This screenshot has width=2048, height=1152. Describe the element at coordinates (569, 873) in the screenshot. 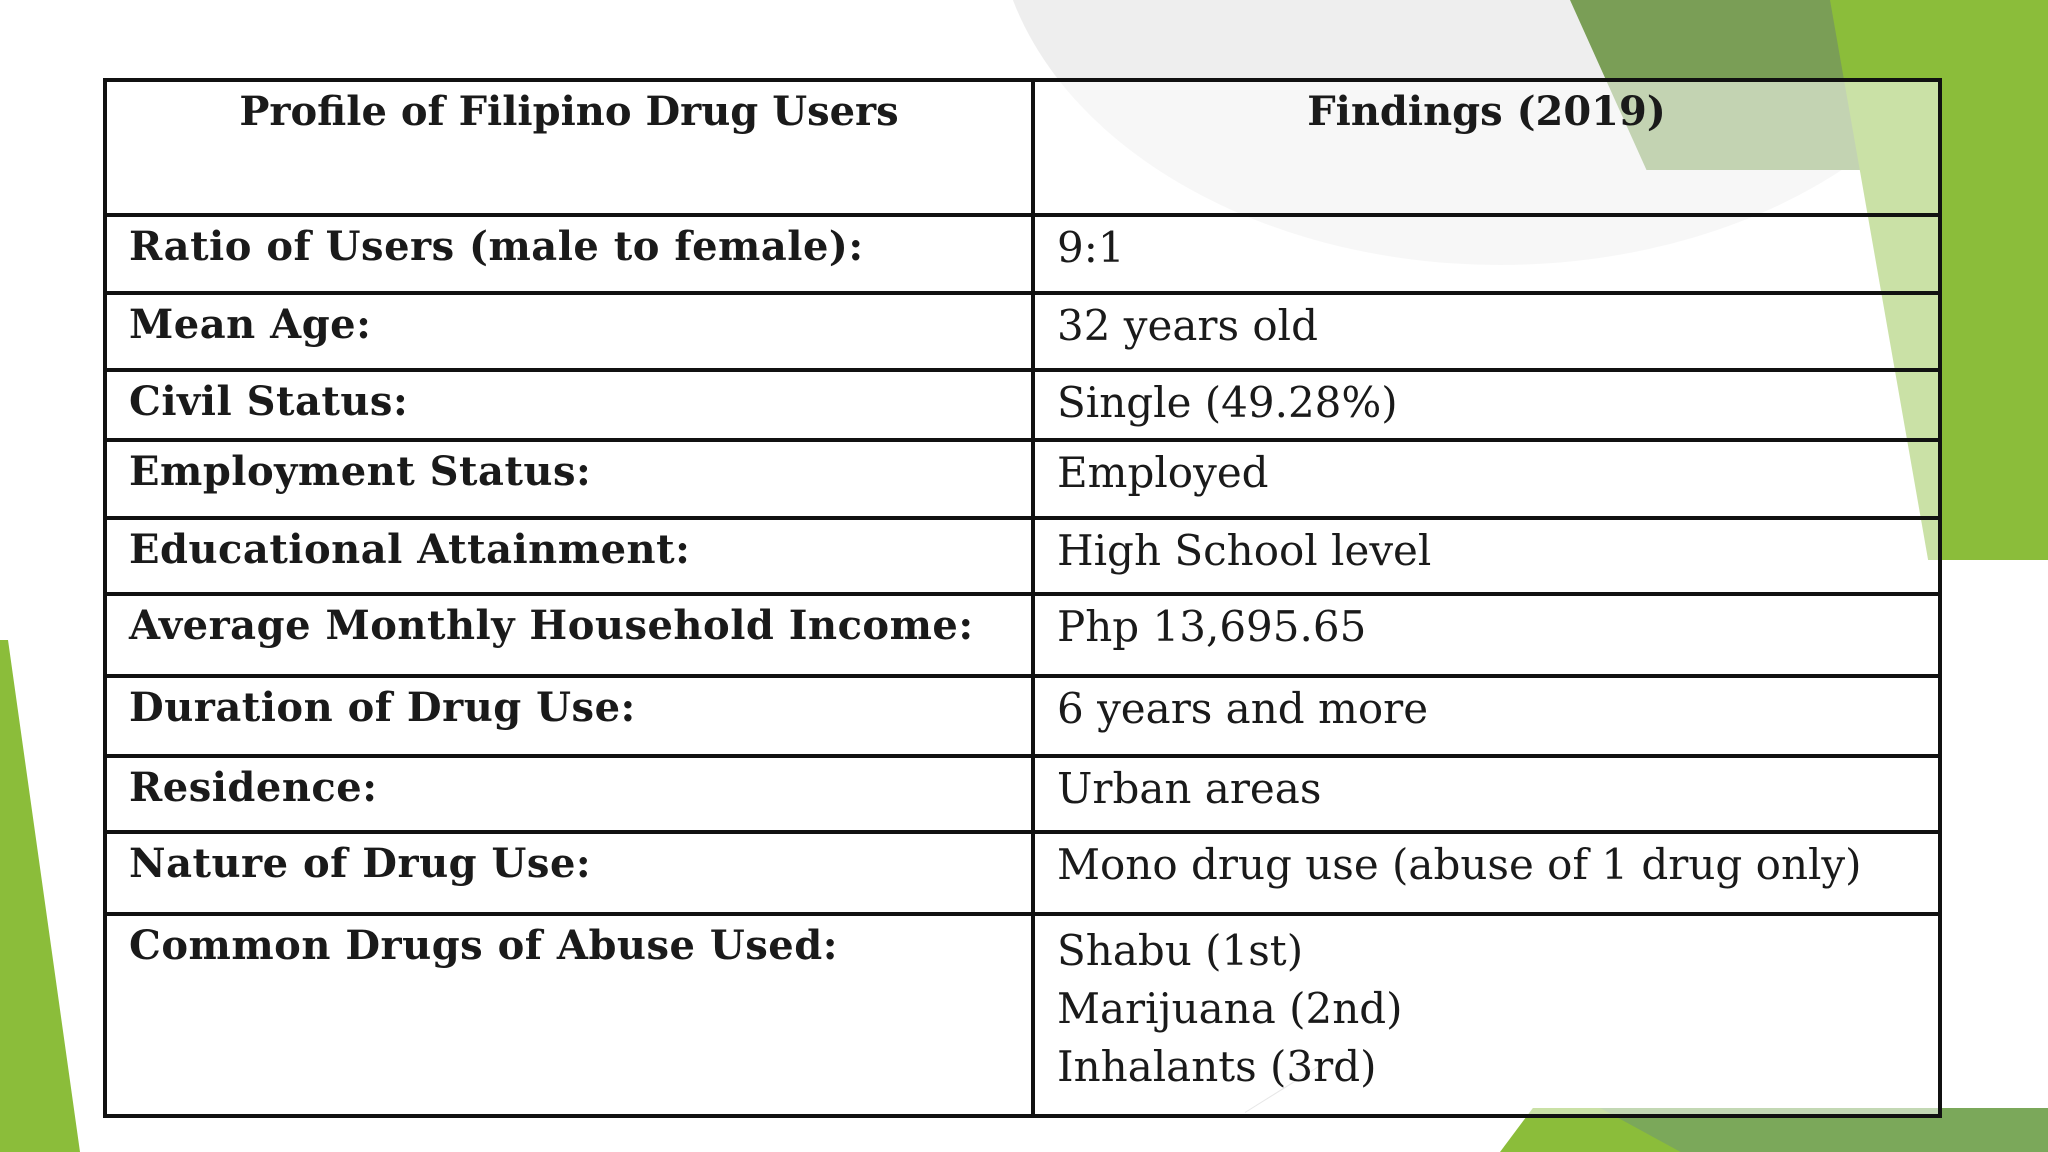

I see `row-label: Nature of Drug Use:` at that location.